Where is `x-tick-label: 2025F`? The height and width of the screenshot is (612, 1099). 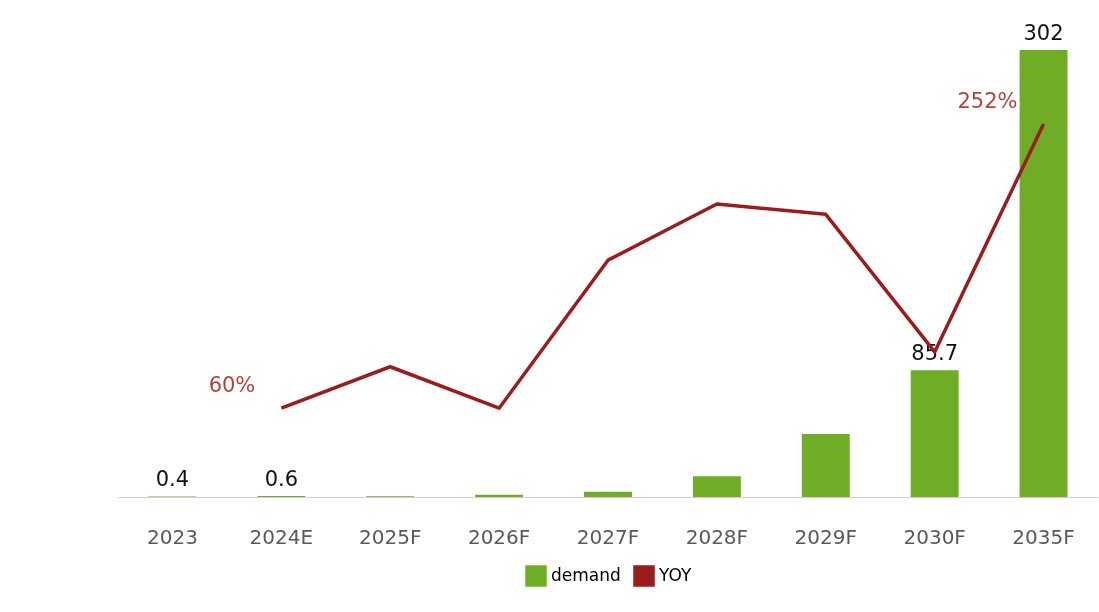 x-tick-label: 2025F is located at coordinates (390, 536).